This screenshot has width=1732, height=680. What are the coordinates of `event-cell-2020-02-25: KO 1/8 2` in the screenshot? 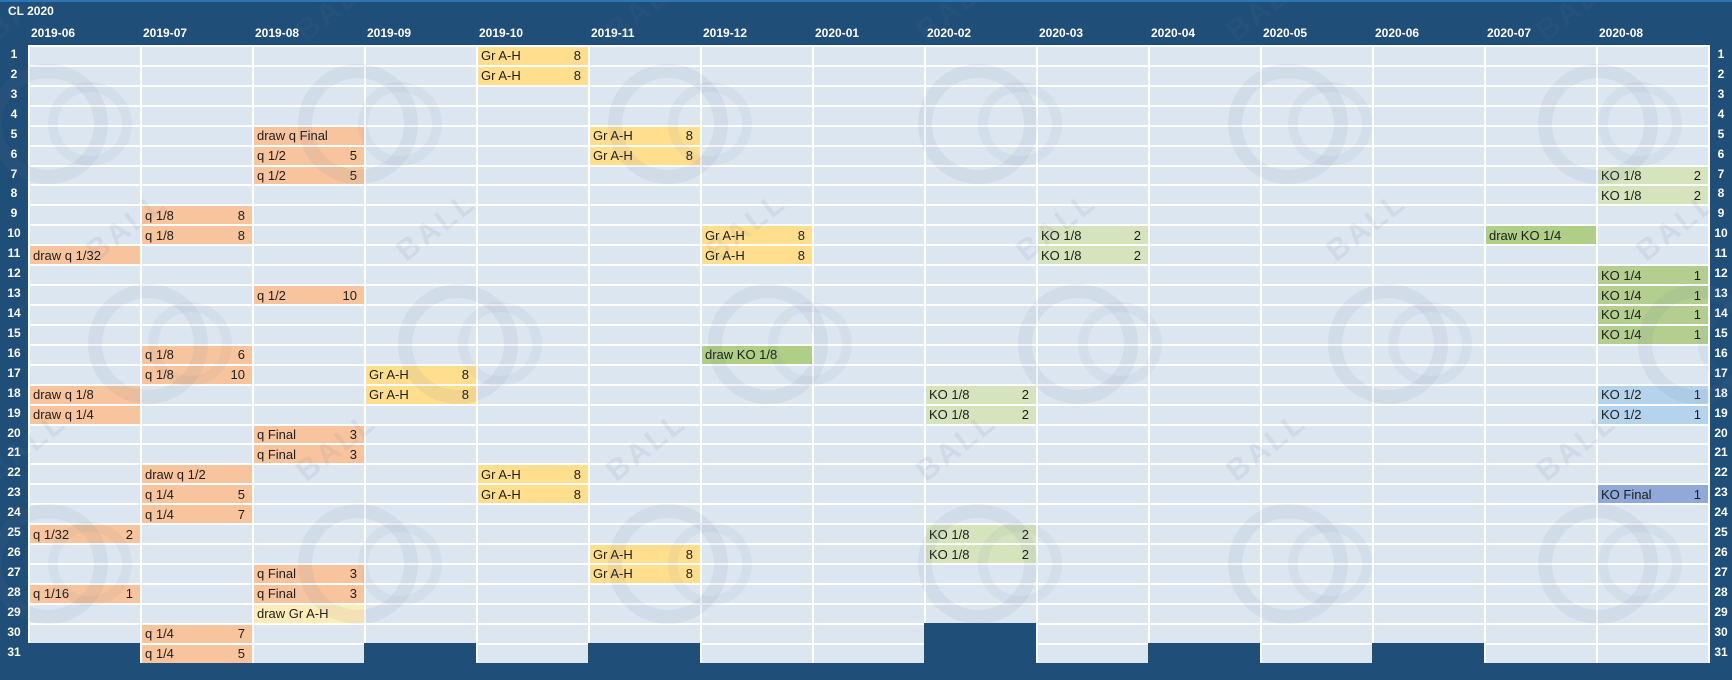 It's located at (980, 533).